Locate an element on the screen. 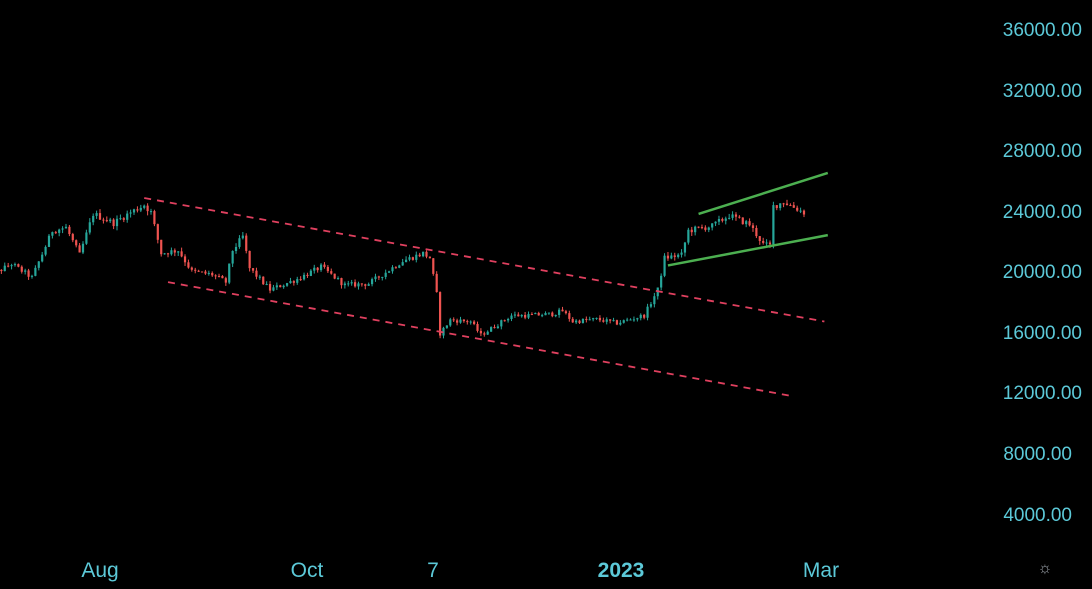 This screenshot has height=589, width=1092. time-axis: Aug Oct 7 2023 Mar is located at coordinates (460, 570).